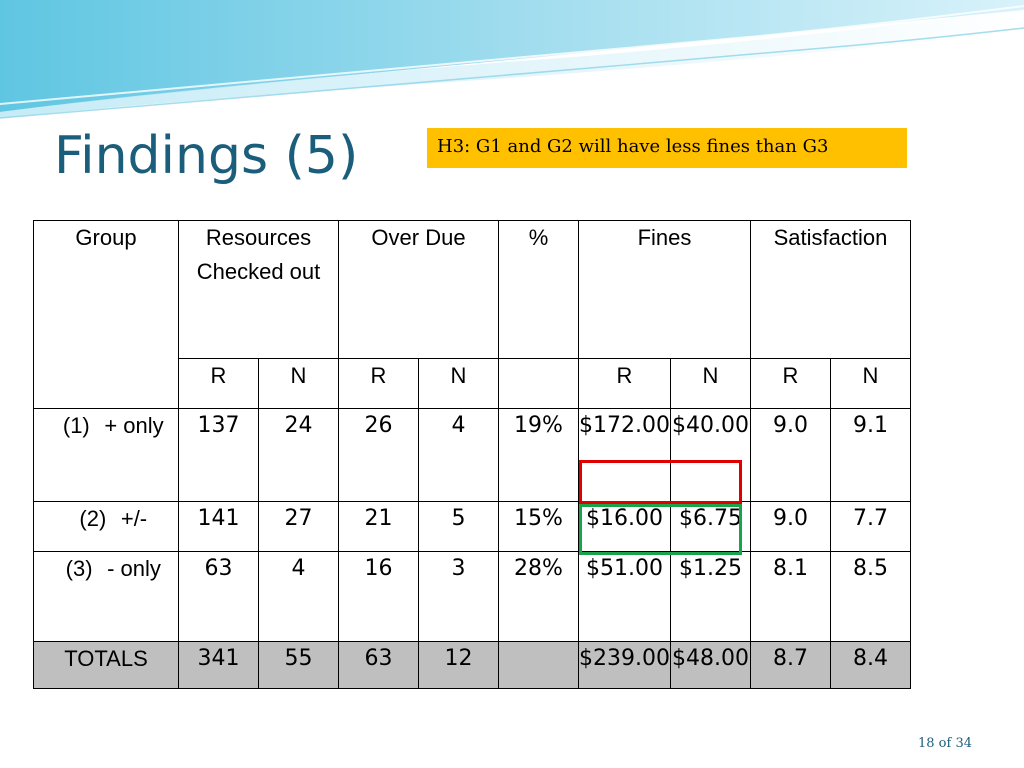 The image size is (1024, 768). What do you see at coordinates (79, 568) in the screenshot?
I see `group-index: (3)` at bounding box center [79, 568].